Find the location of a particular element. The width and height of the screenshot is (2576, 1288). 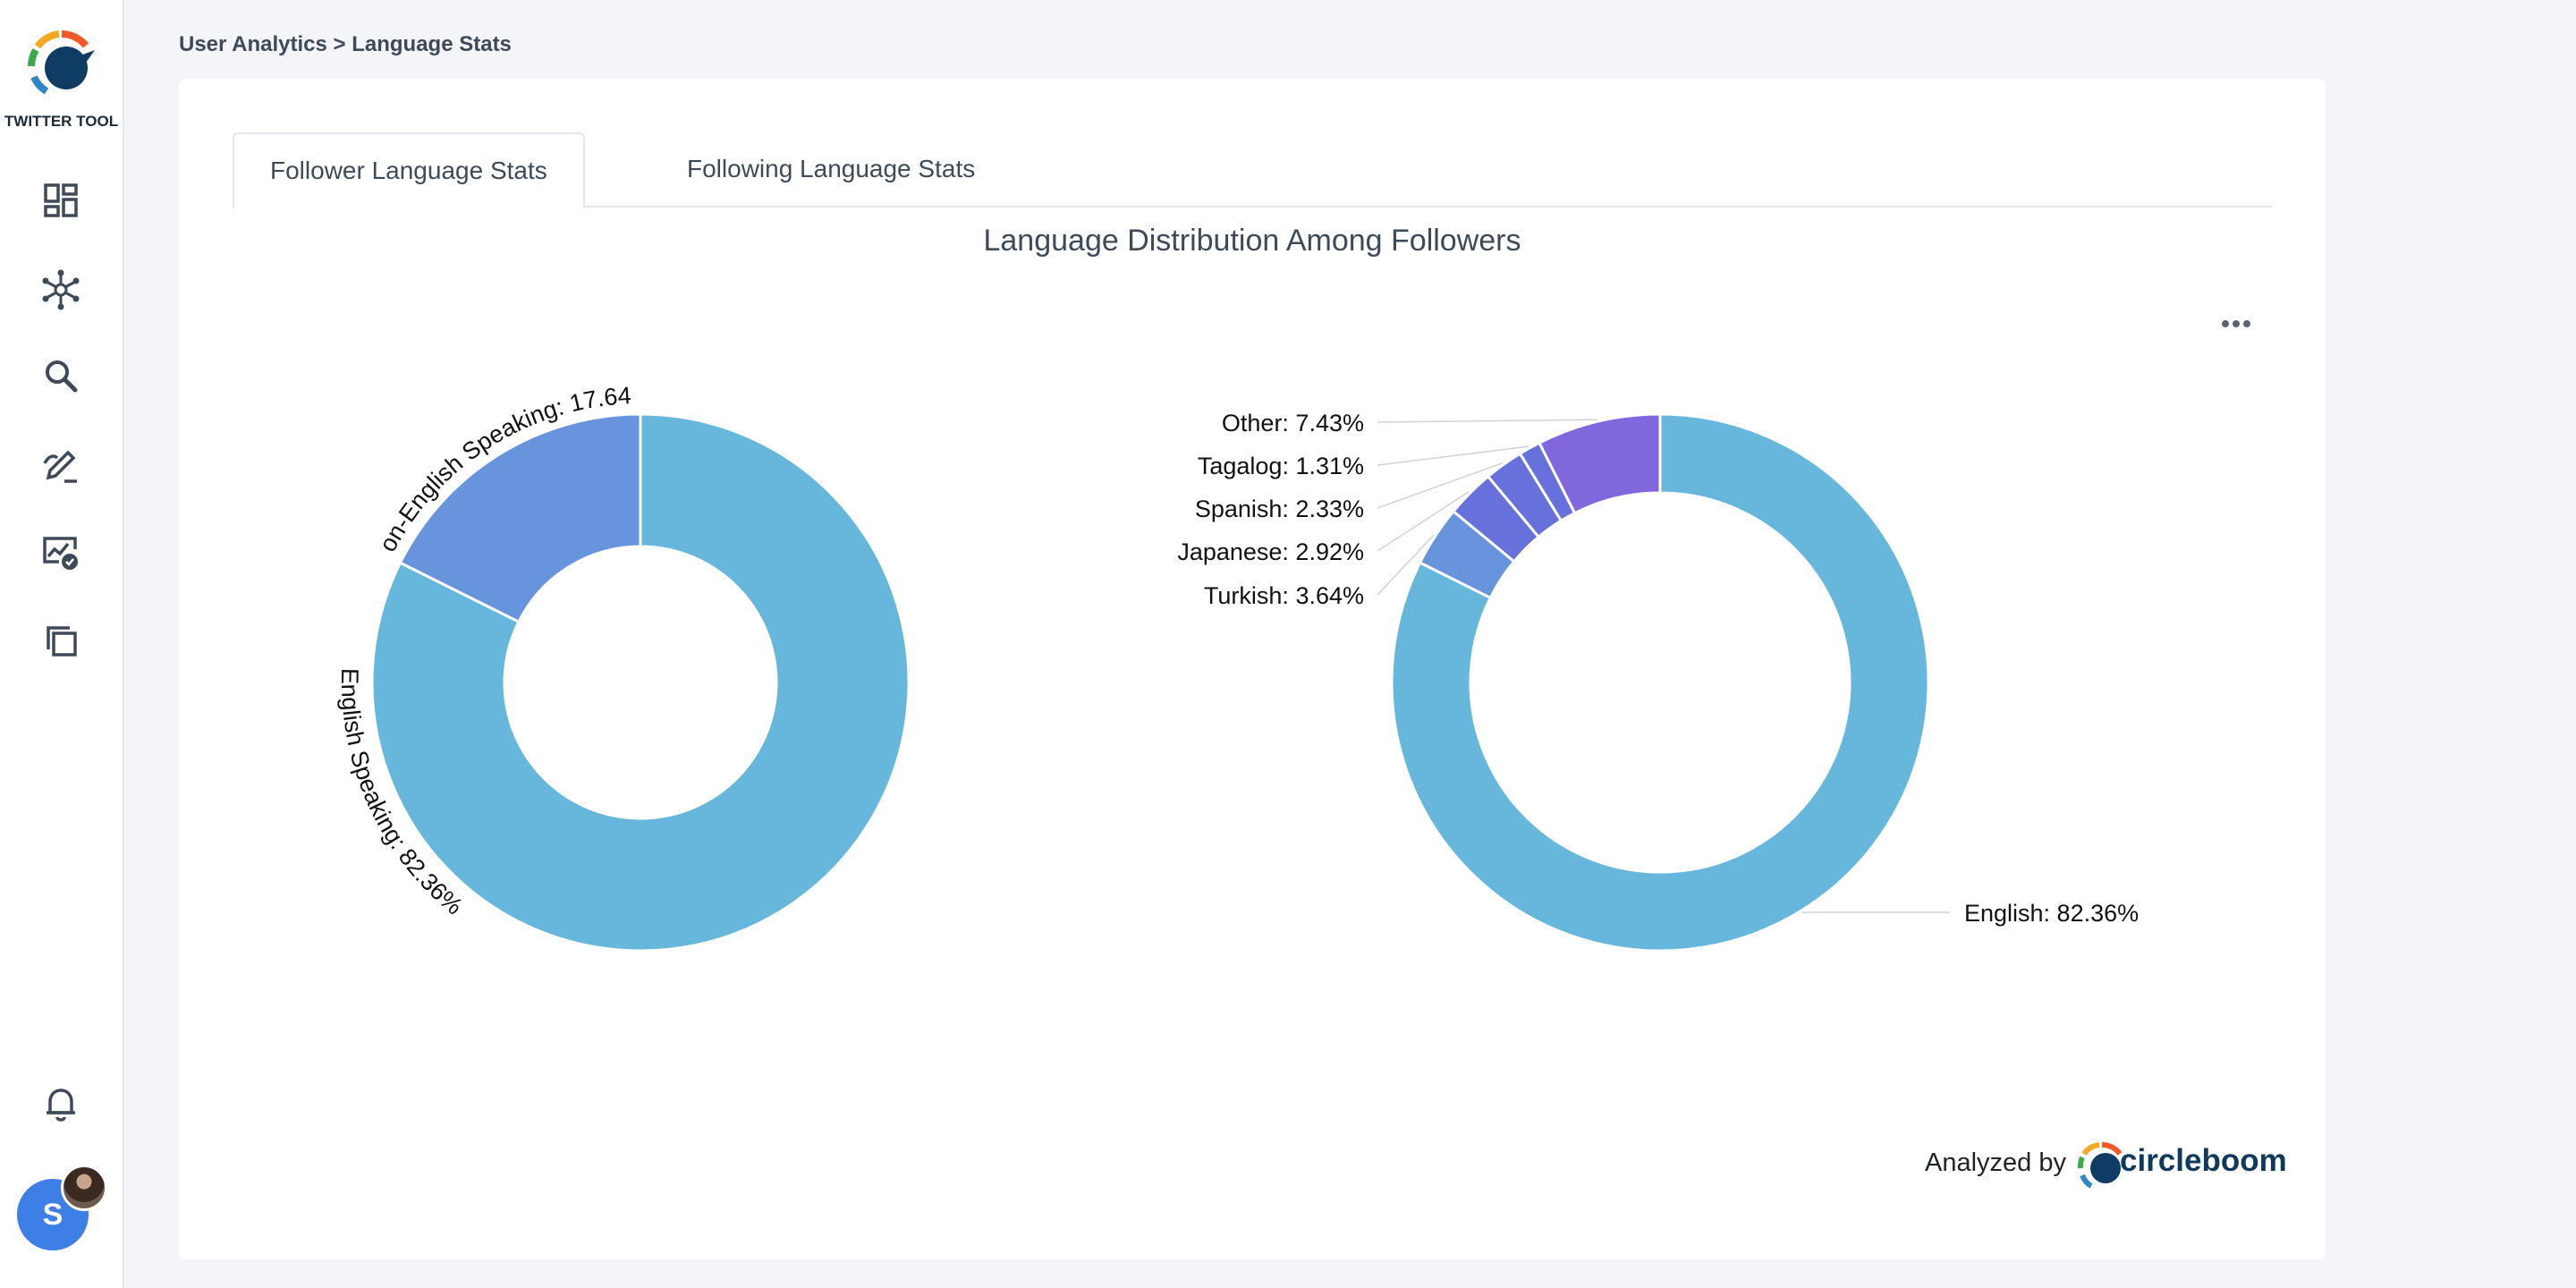

network-icon is located at coordinates (60, 289).